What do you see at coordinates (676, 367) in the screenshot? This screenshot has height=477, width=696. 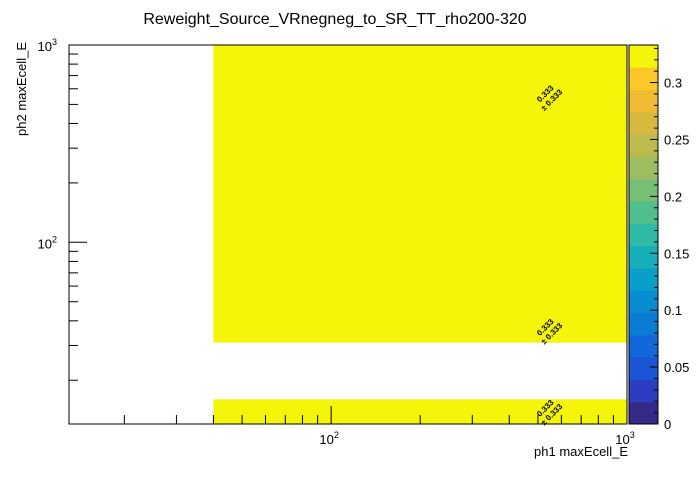 I see `colorbar-tick-label: 0.05` at bounding box center [676, 367].